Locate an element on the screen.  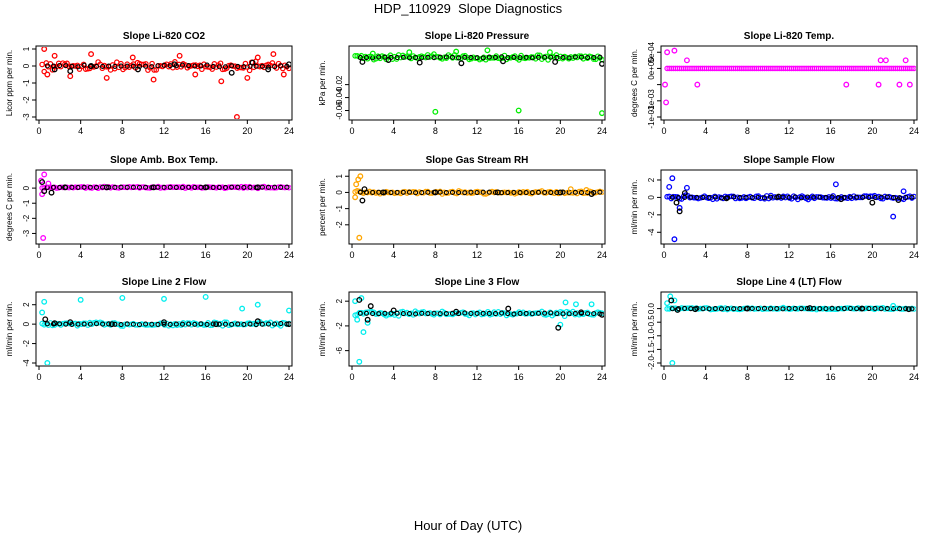
y-tick-label: -0.5 is located at coordinates (651, 322).